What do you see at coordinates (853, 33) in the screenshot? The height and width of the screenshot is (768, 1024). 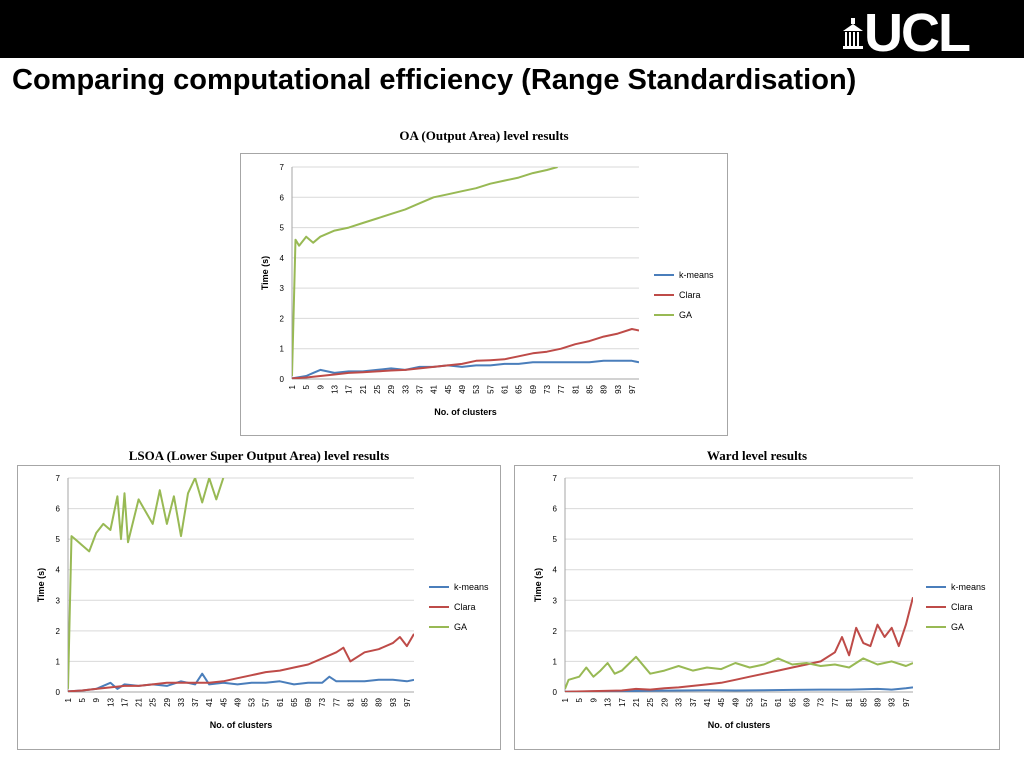 I see `portico-icon` at bounding box center [853, 33].